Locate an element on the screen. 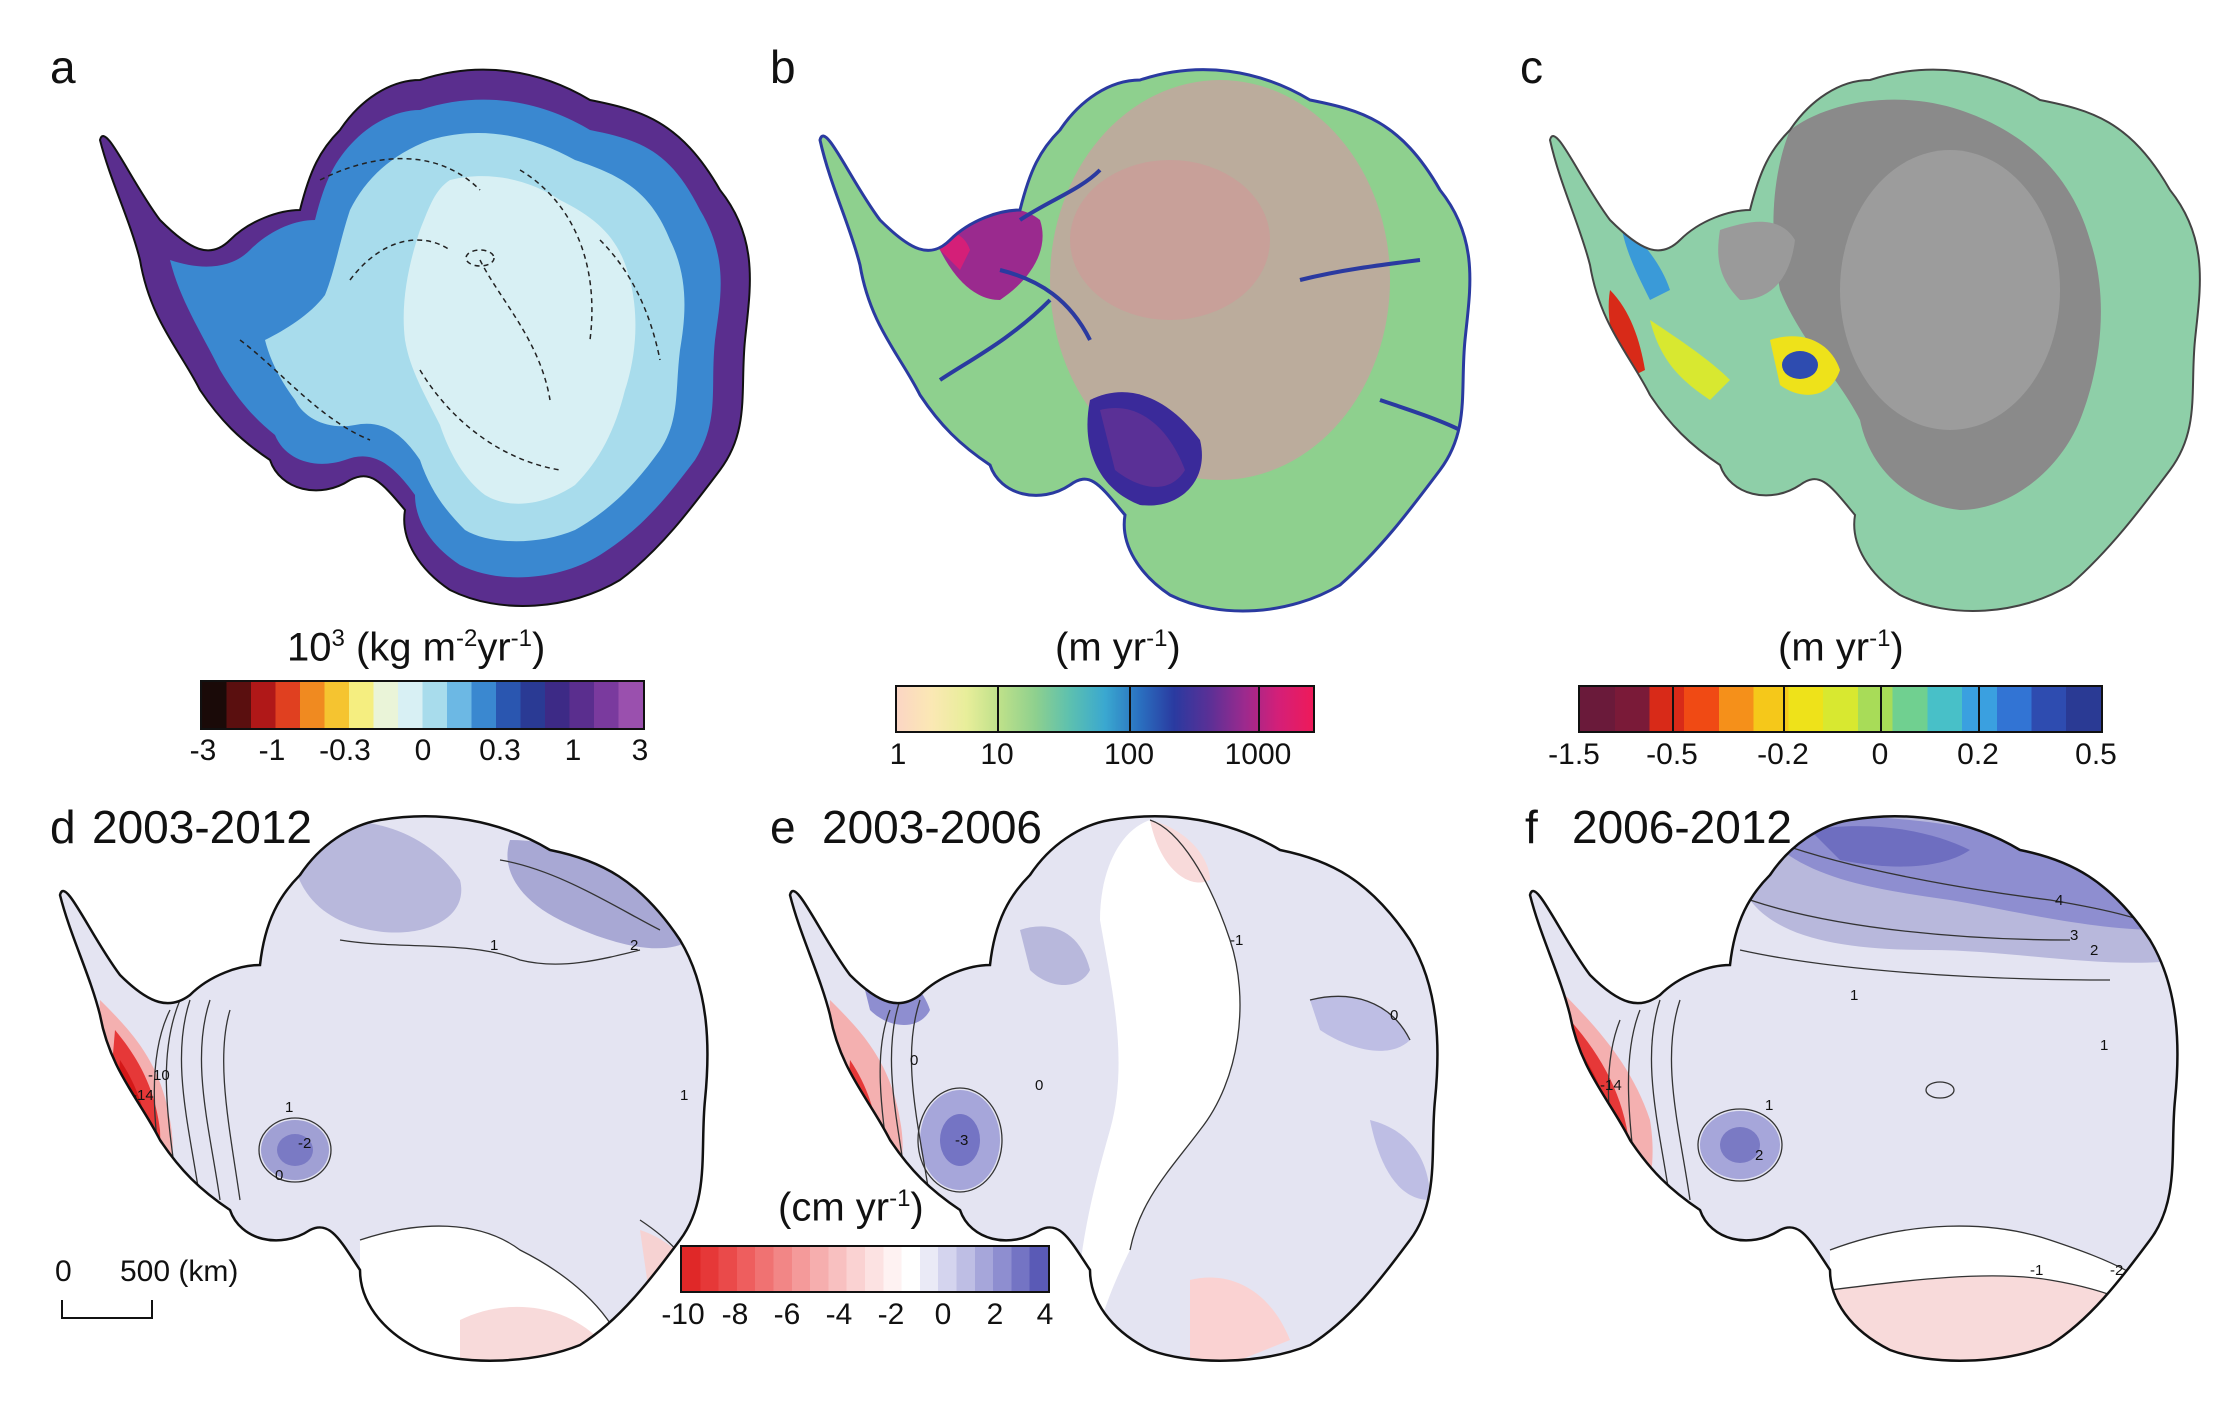 Image resolution: width=2237 pixels, height=1417 pixels. tick-label: 0.3 is located at coordinates (500, 750).